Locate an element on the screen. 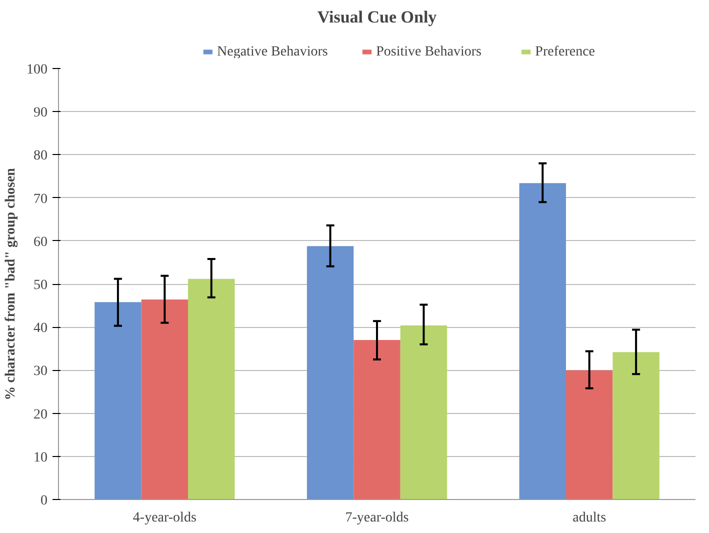 Image resolution: width=709 pixels, height=533 pixels. y-axis-title: % character from "bad" group chosen is located at coordinates (11, 284).